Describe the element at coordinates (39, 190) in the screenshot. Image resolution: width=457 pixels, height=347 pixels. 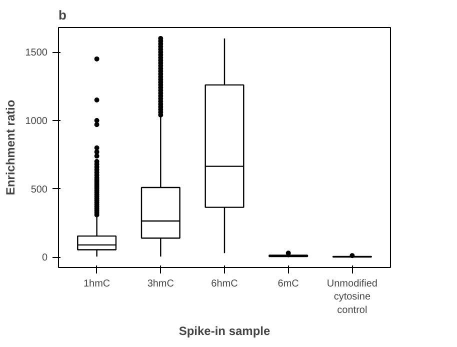
I see `y-tick-label: 500` at that location.